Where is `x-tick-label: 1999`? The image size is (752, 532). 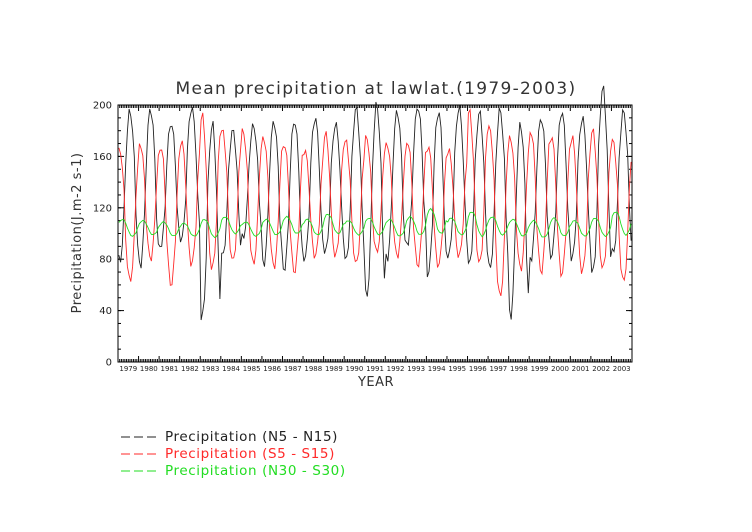 x-tick-label: 1999 is located at coordinates (540, 369).